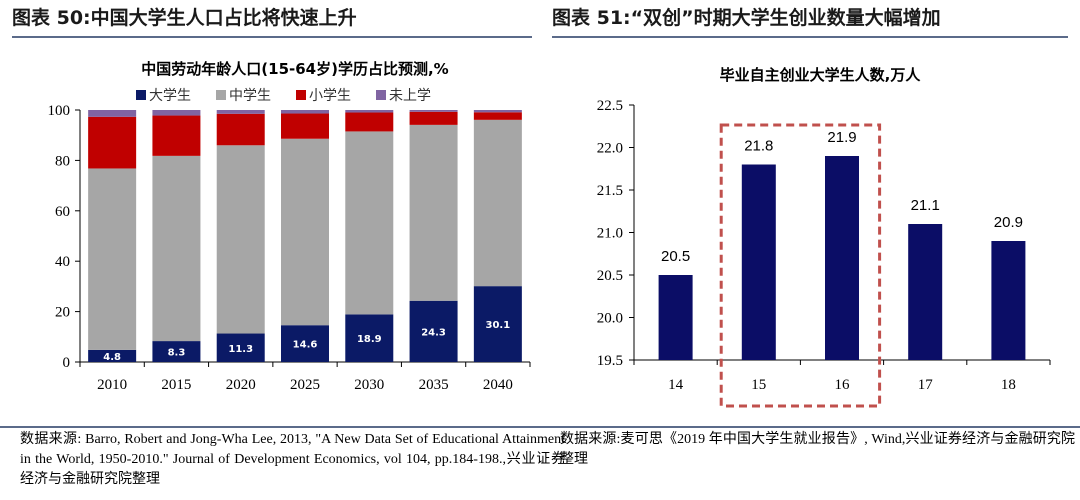  Describe the element at coordinates (176, 385) in the screenshot. I see `left-x-tick-label: 2015` at that location.